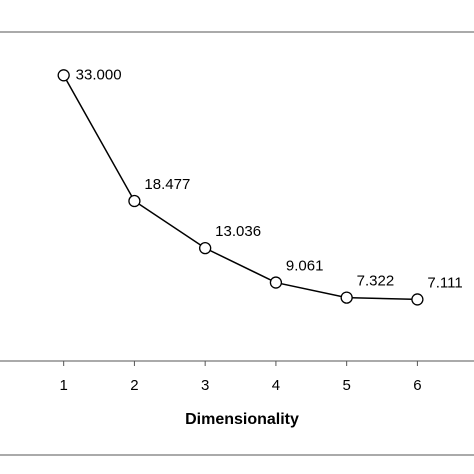 The image size is (474, 474). Describe the element at coordinates (238, 231) in the screenshot. I see `data-label: 13.036` at that location.